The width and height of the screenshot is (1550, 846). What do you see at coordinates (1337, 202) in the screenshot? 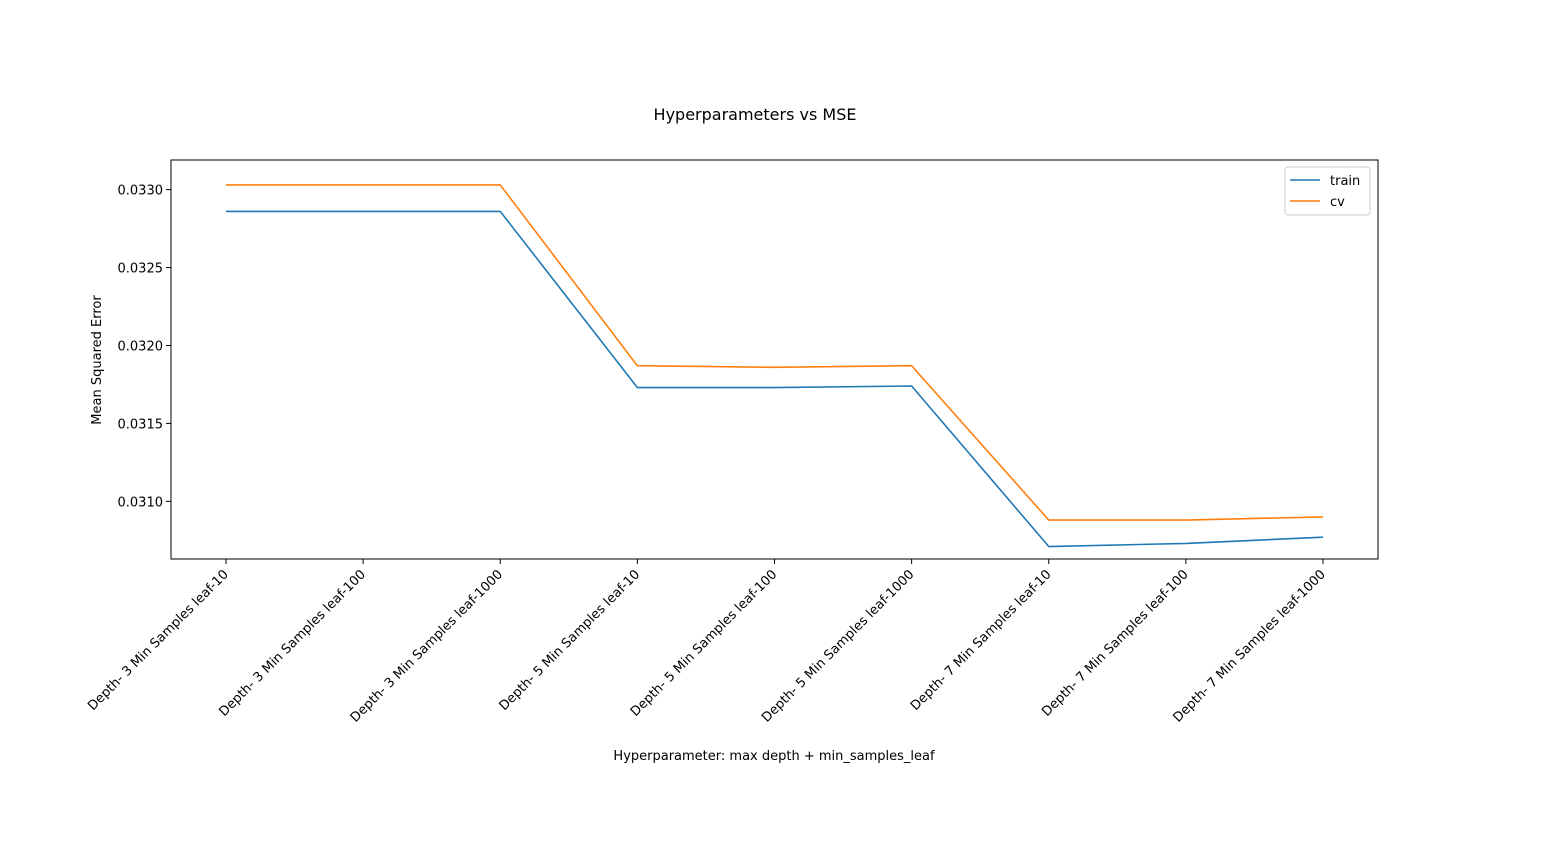
I see `legend-label-cv: cv` at bounding box center [1337, 202].